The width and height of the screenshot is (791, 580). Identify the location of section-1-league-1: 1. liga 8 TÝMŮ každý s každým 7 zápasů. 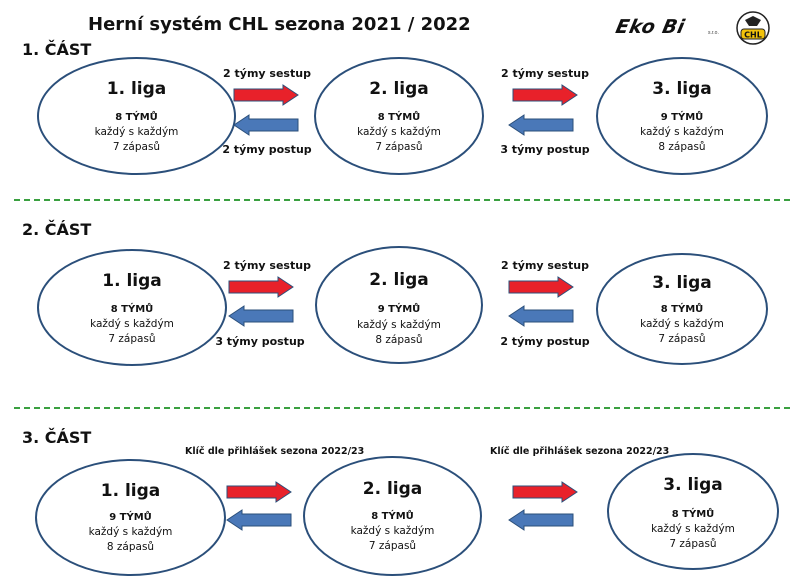
(136, 116).